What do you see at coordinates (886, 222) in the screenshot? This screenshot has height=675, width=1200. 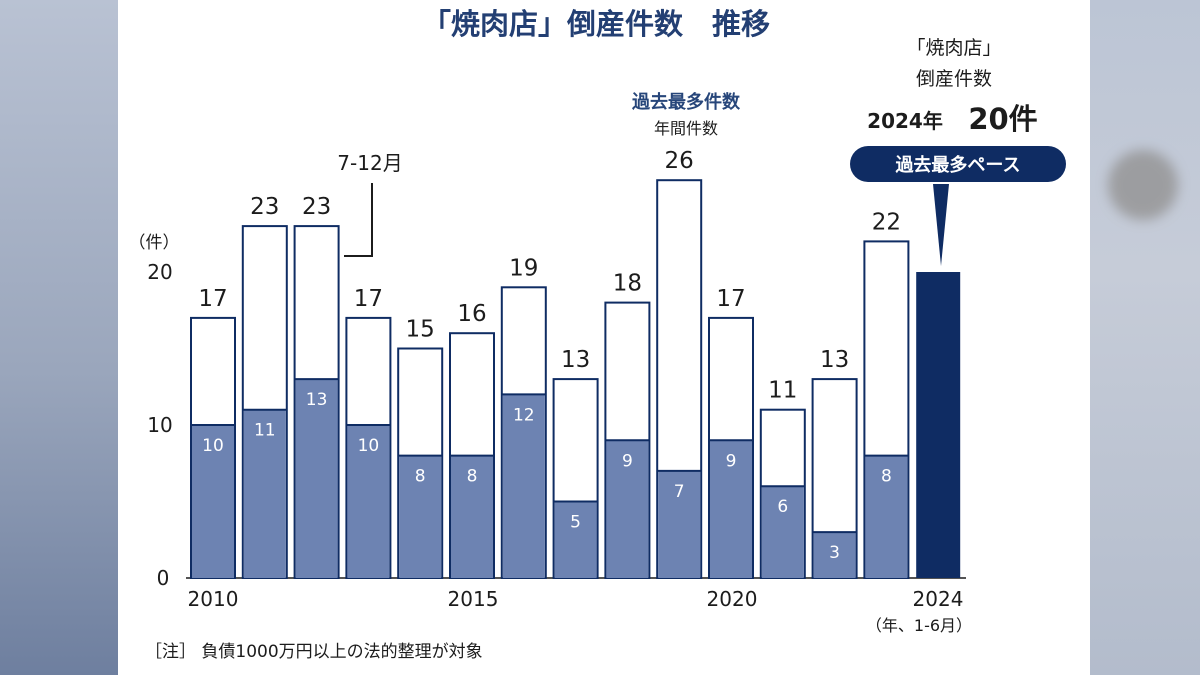 I see `label-2023-total: 22` at bounding box center [886, 222].